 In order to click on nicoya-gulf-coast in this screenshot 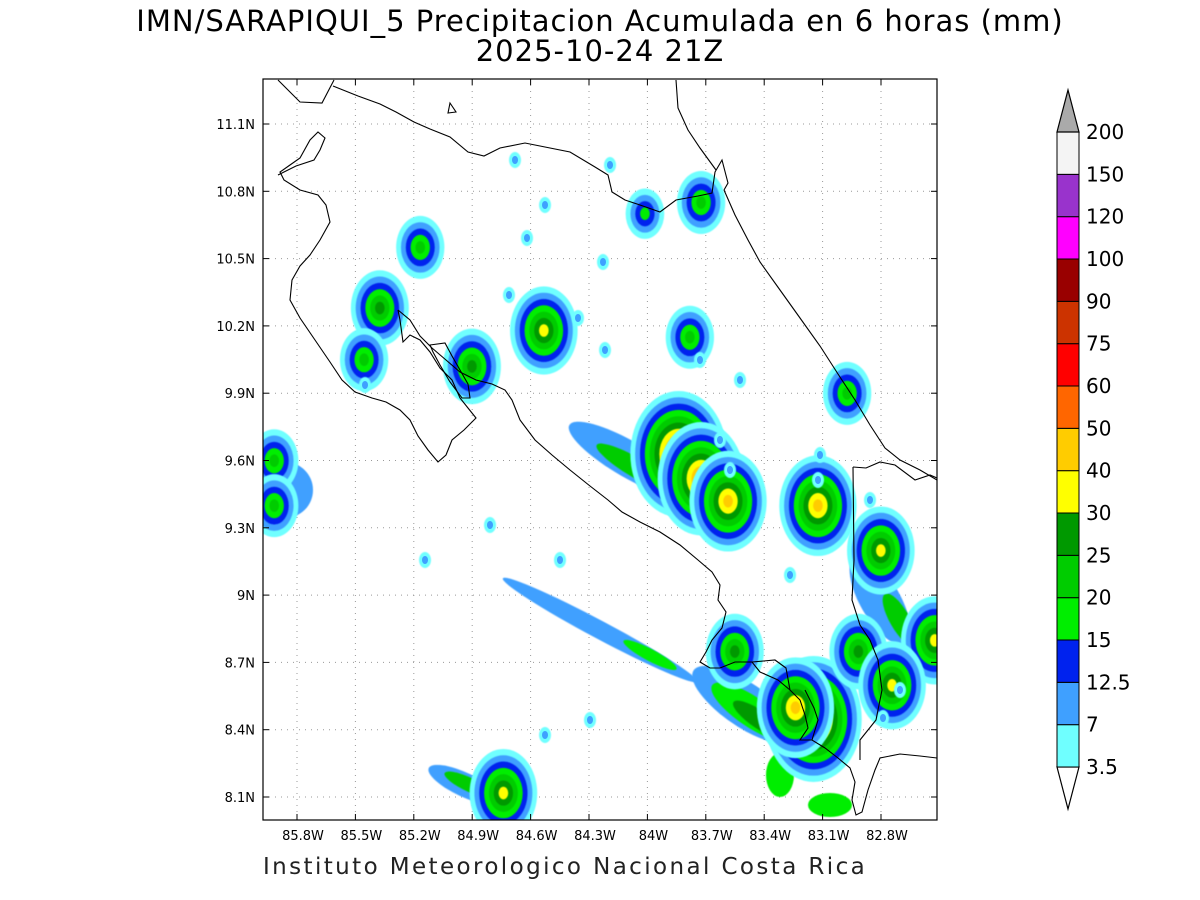, I will do `click(562, 489)`.